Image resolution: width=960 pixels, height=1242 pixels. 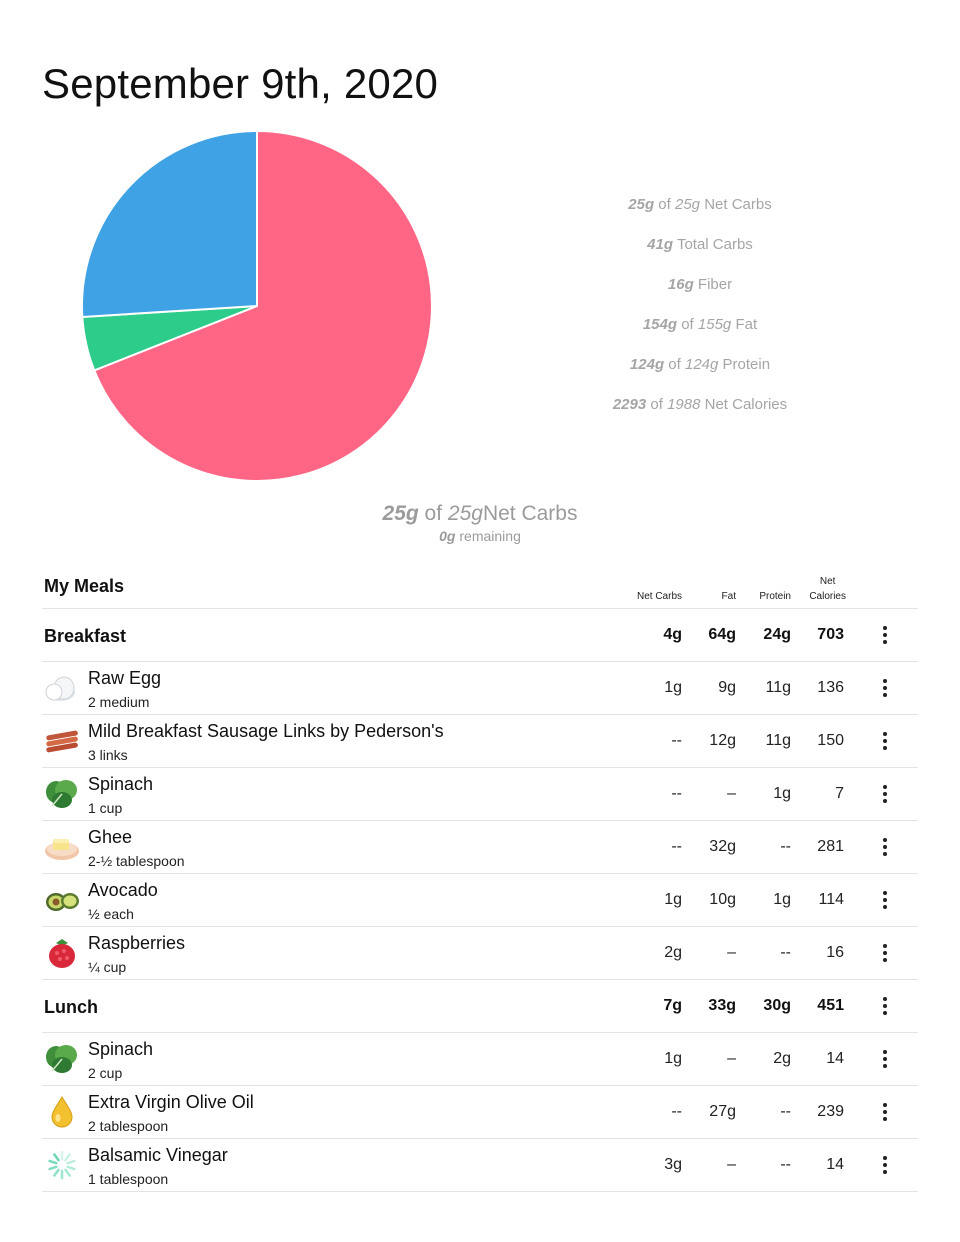 I want to click on stat-consumed: 2293, so click(x=629, y=404).